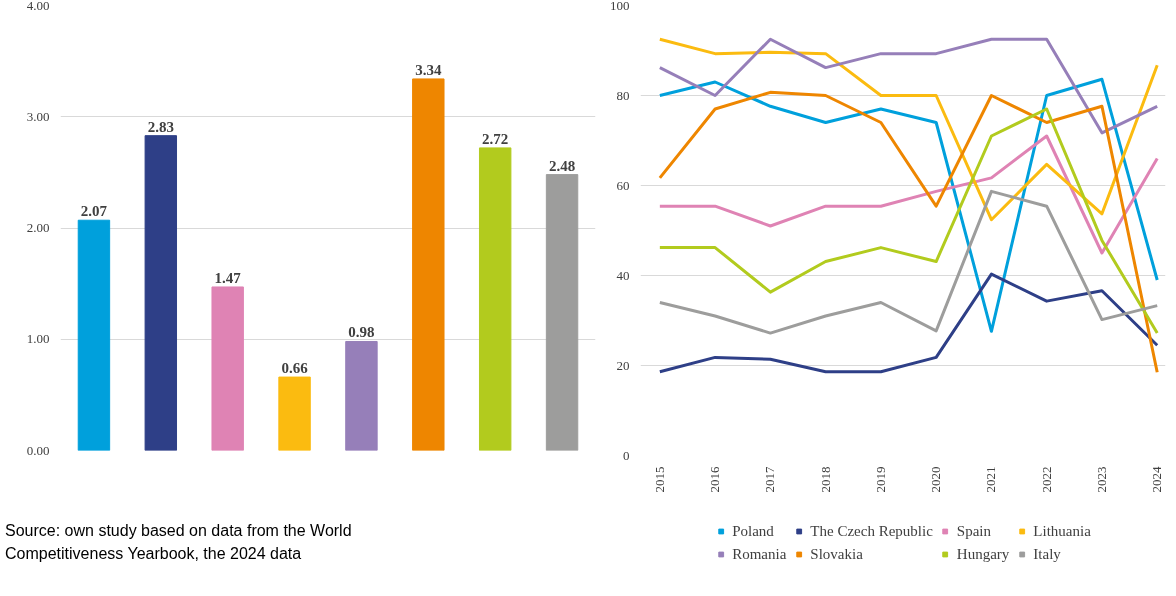 The height and width of the screenshot is (596, 1176). What do you see at coordinates (626, 455) in the screenshot?
I see `y-tick-label: 0` at bounding box center [626, 455].